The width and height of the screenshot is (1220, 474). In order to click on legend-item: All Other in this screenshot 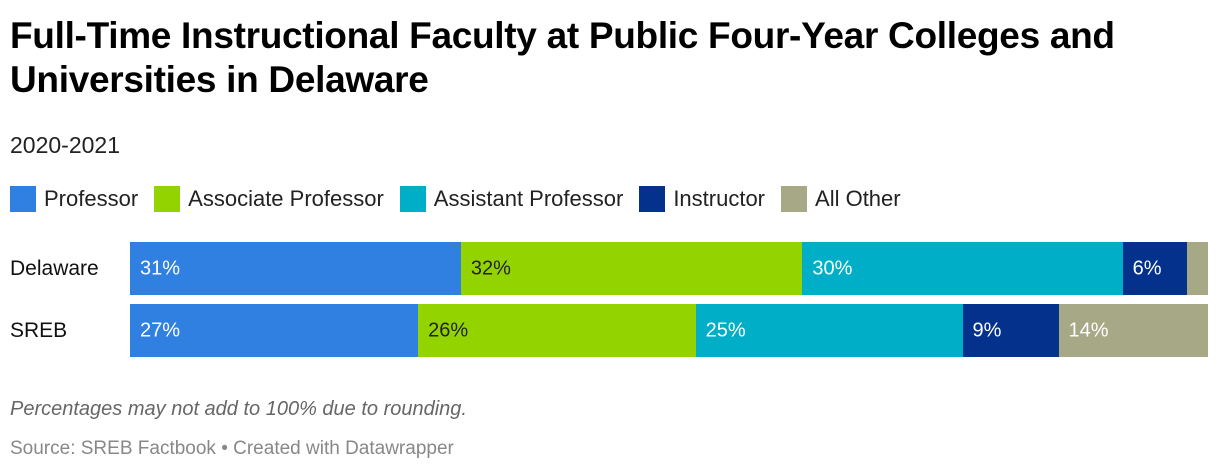, I will do `click(841, 199)`.